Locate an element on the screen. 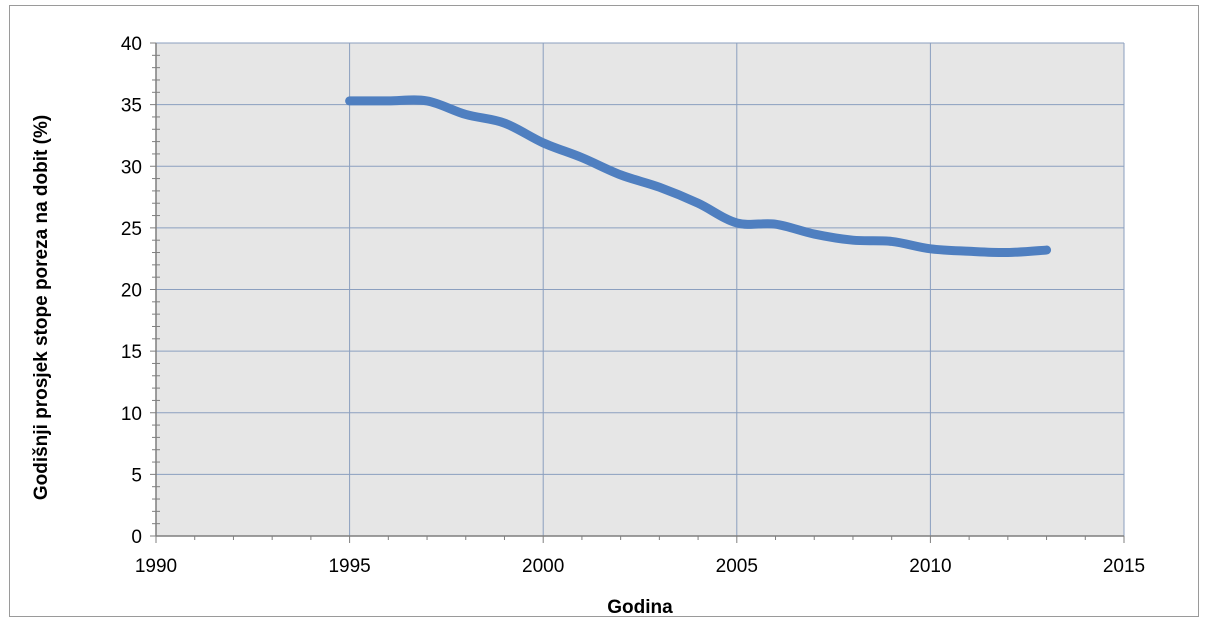 The width and height of the screenshot is (1209, 619). y-tick-labels: 0 5 10 15 20 25 30 35 40 is located at coordinates (131, 291).